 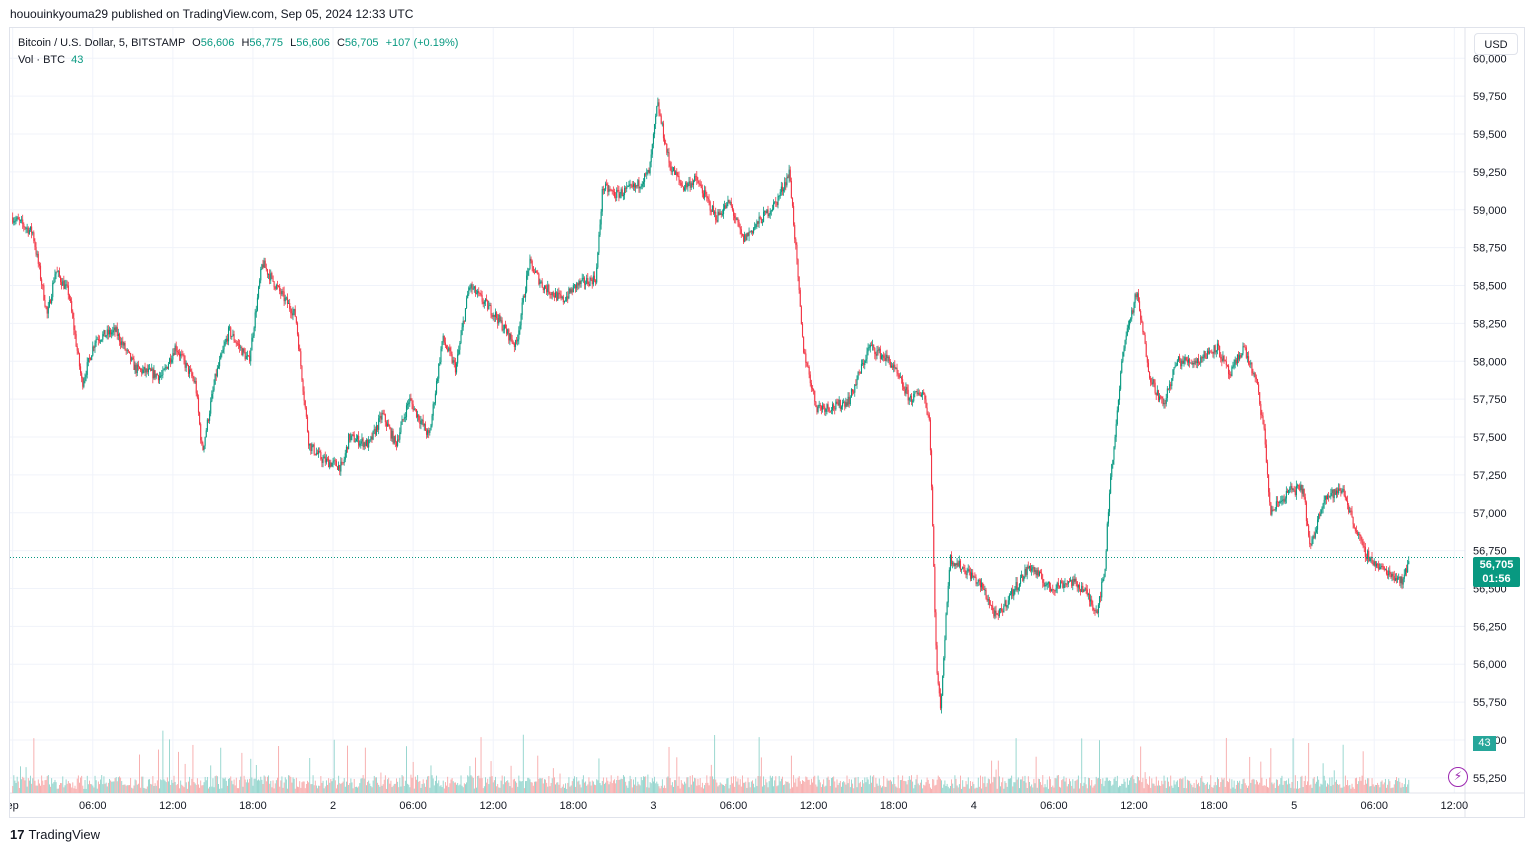 What do you see at coordinates (64, 834) in the screenshot?
I see `tradingview-logo-text: TradingView` at bounding box center [64, 834].